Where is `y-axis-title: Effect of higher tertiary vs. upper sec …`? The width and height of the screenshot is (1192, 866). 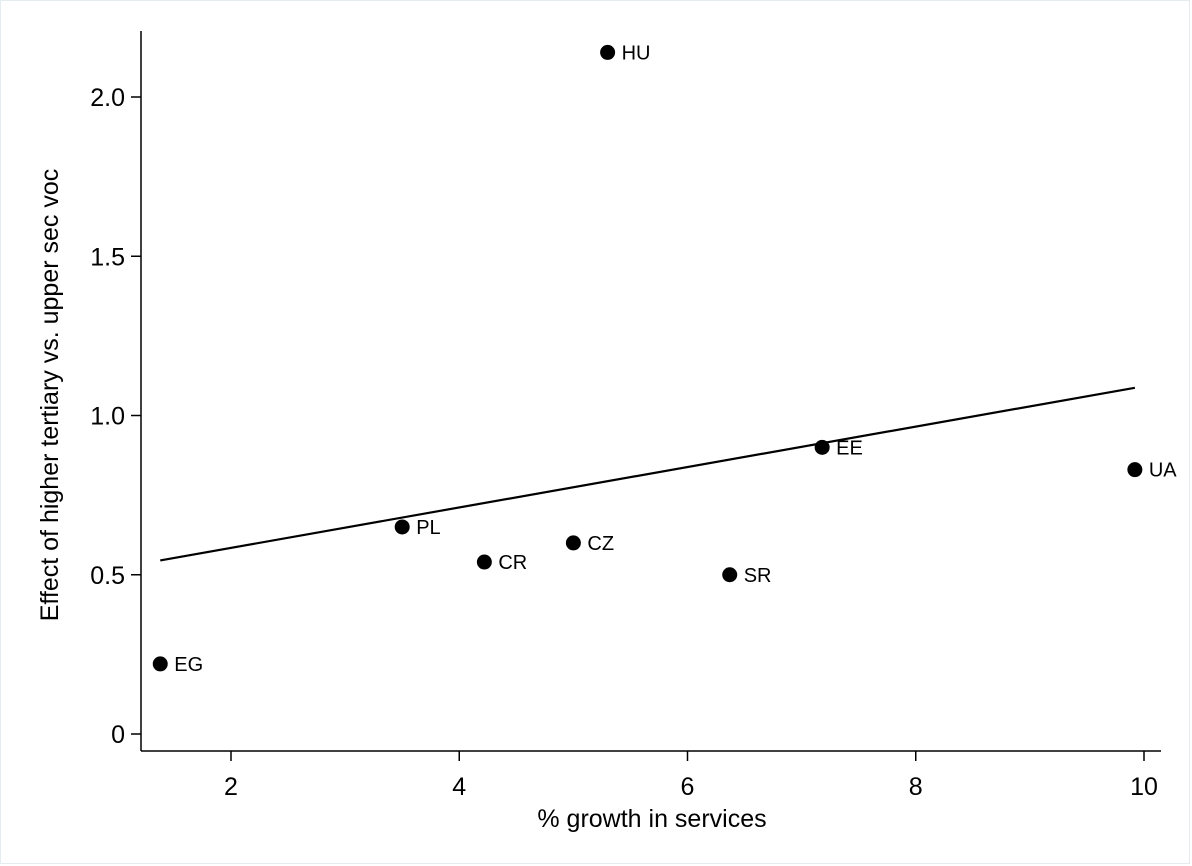
y-axis-title: Effect of higher tertiary vs. upper sec … is located at coordinates (50, 395).